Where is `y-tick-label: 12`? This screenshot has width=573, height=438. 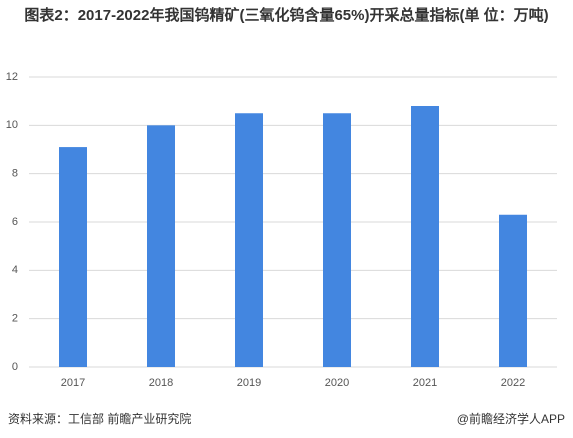
y-tick-label: 12 is located at coordinates (12, 77).